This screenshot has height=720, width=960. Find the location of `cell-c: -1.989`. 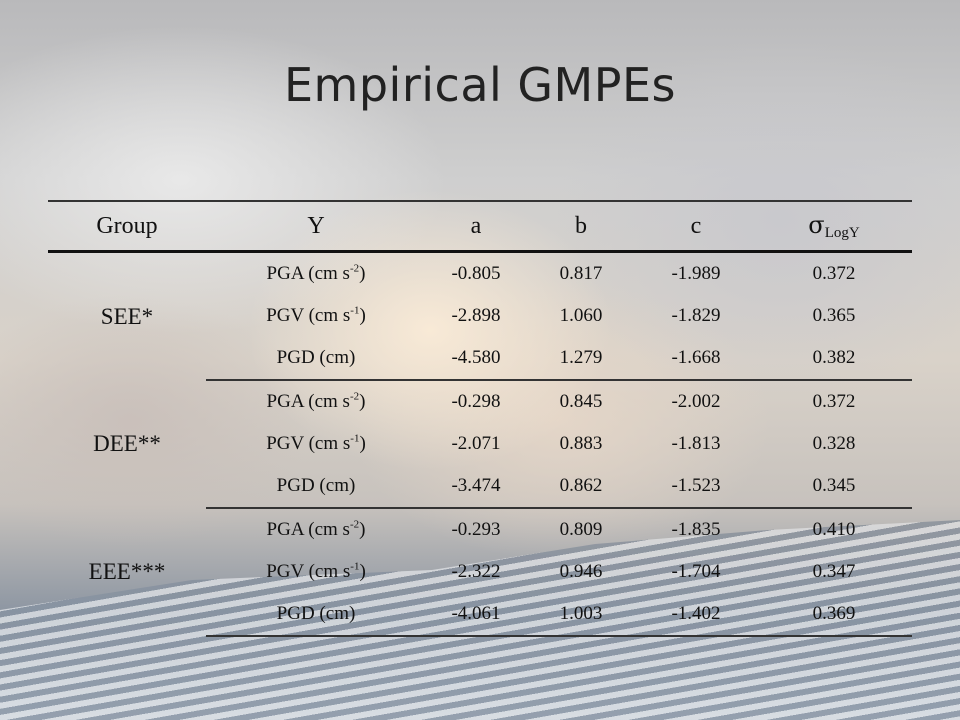

cell-c: -1.989 is located at coordinates (696, 273).